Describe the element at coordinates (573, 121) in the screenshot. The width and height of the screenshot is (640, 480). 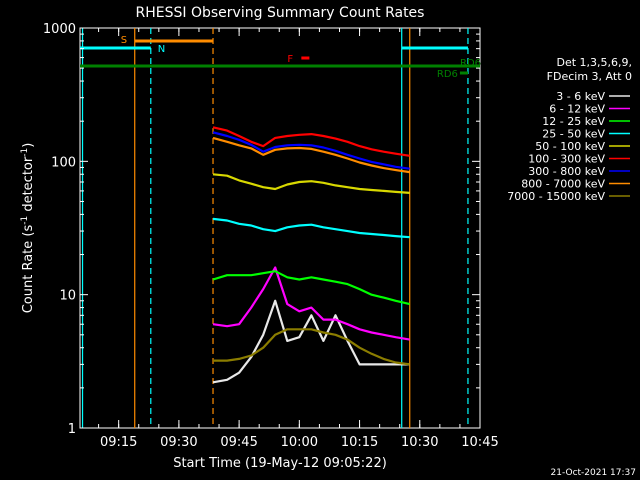
I see `legend-label: 12 - 25 keV` at that location.